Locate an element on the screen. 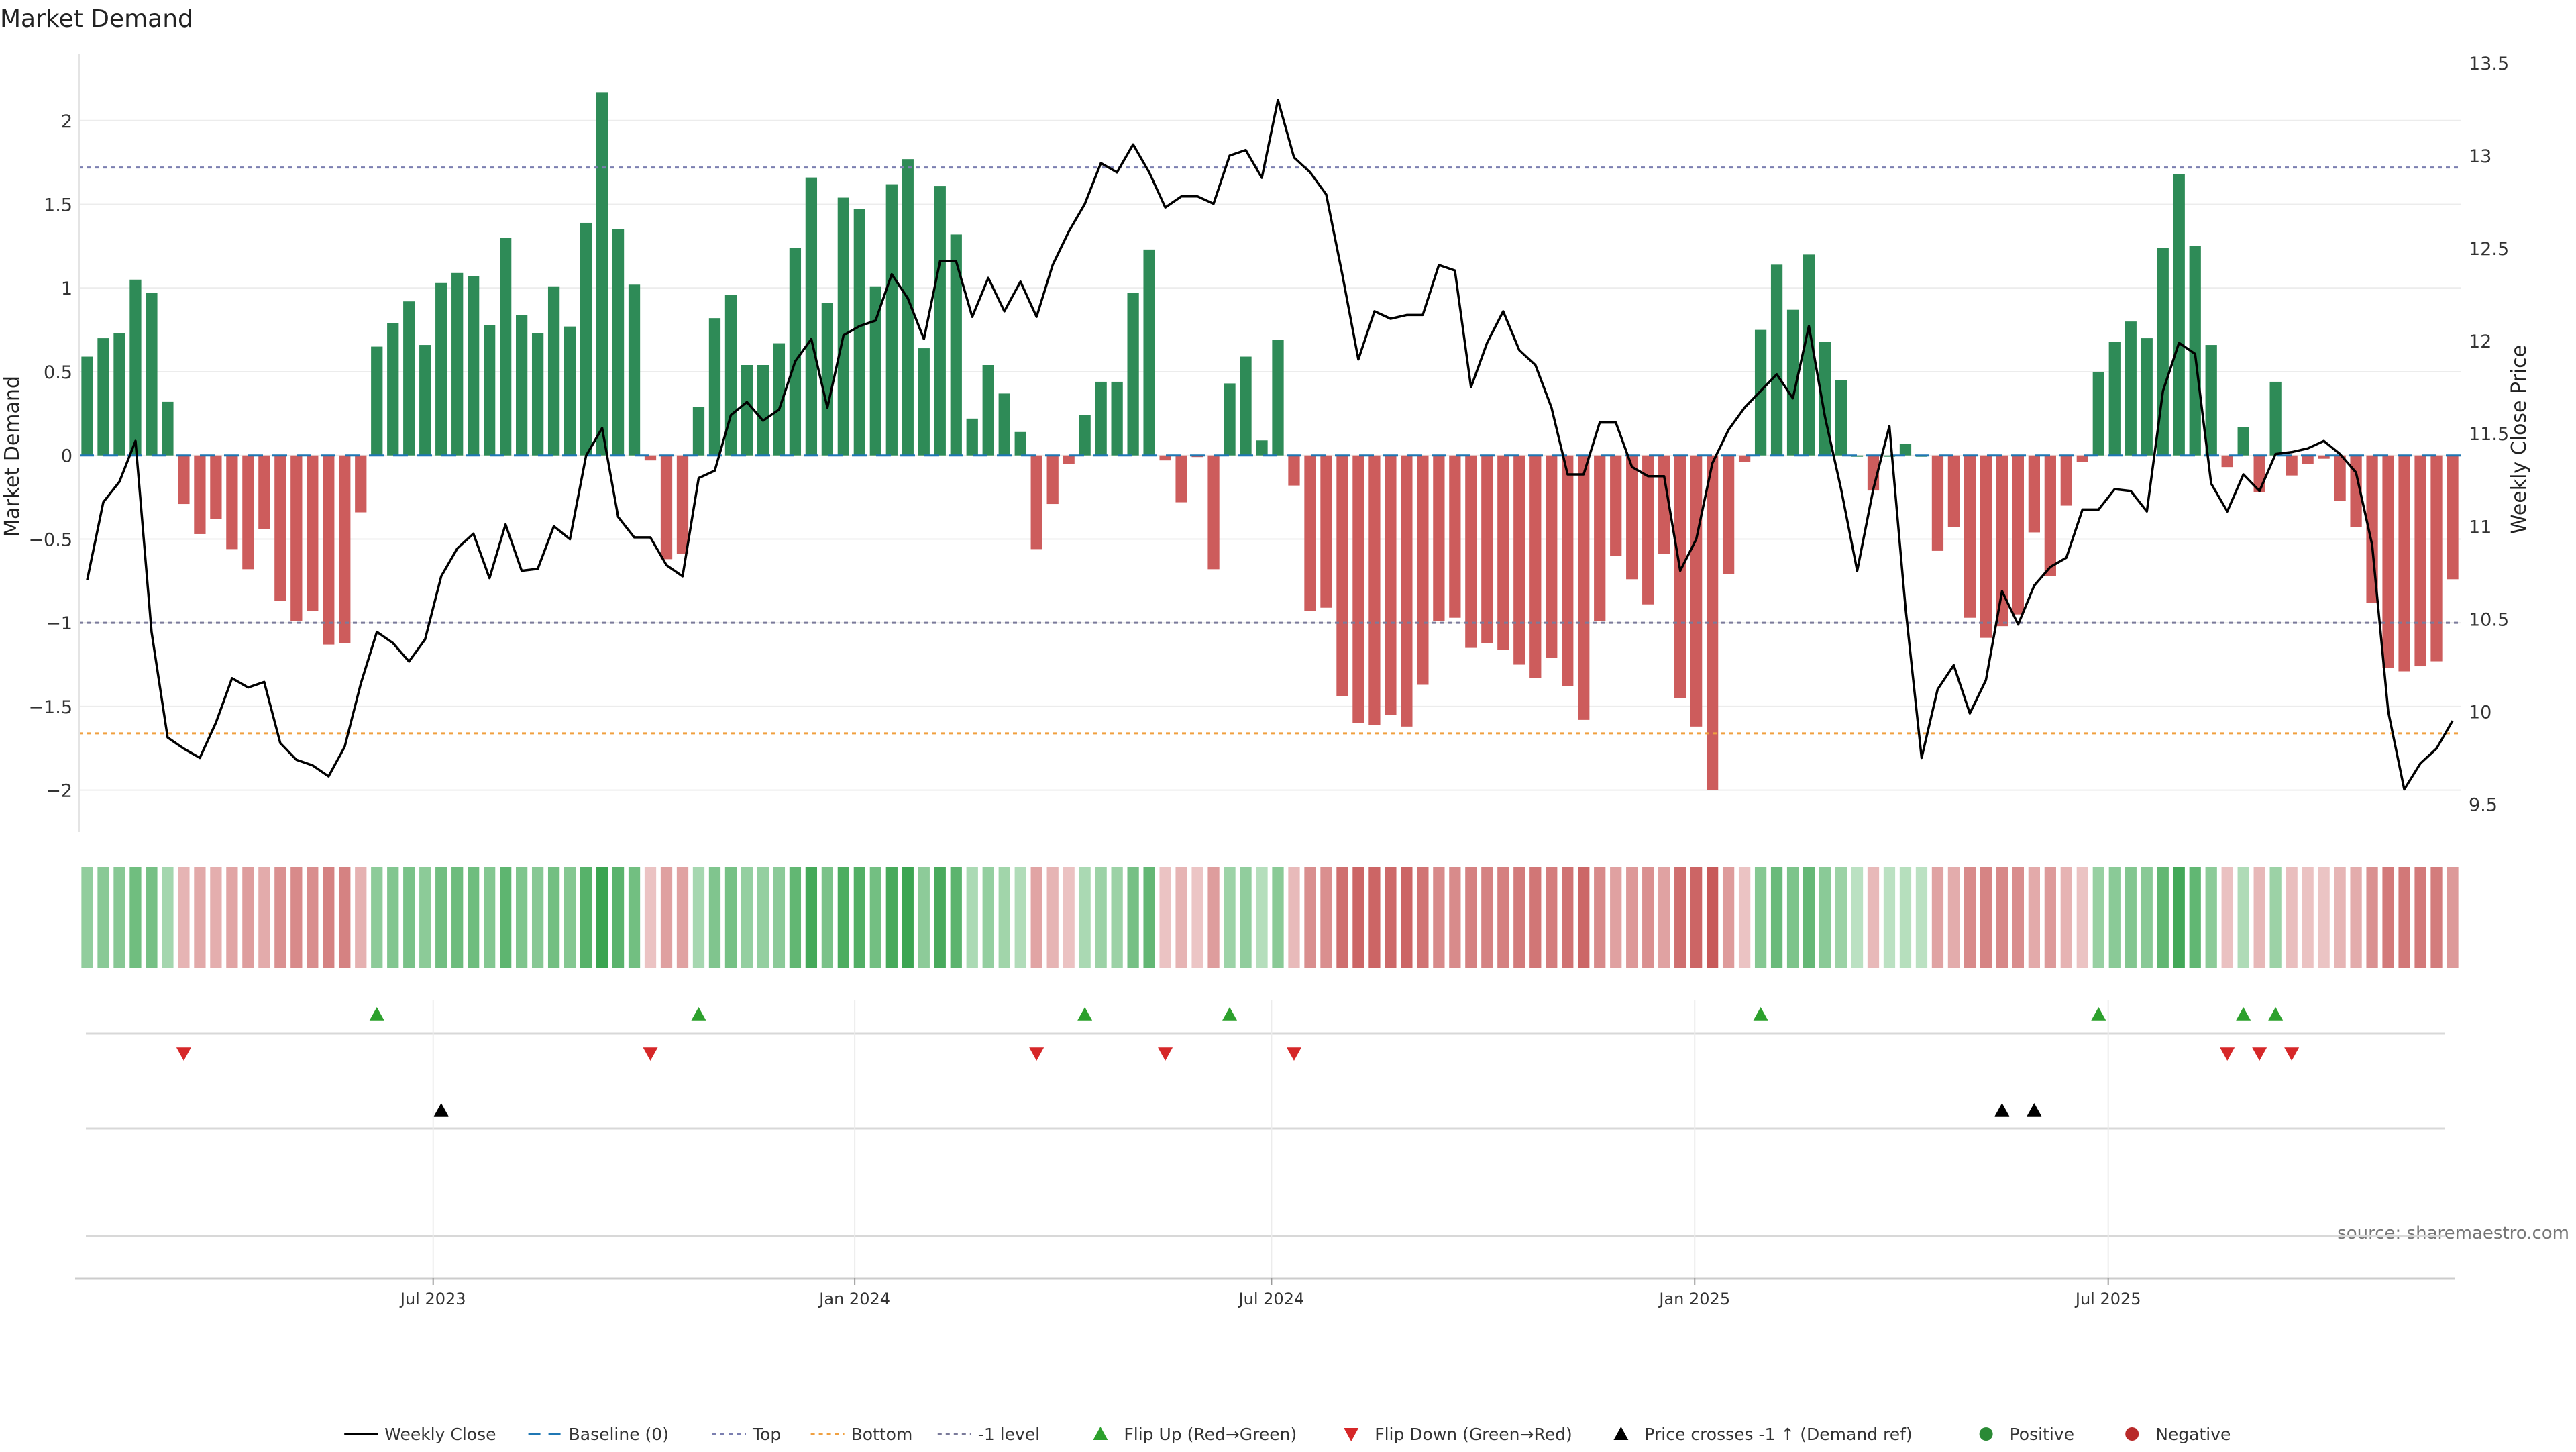 The height and width of the screenshot is (1452, 2576). y2-tick-label: 10 is located at coordinates (2480, 712).